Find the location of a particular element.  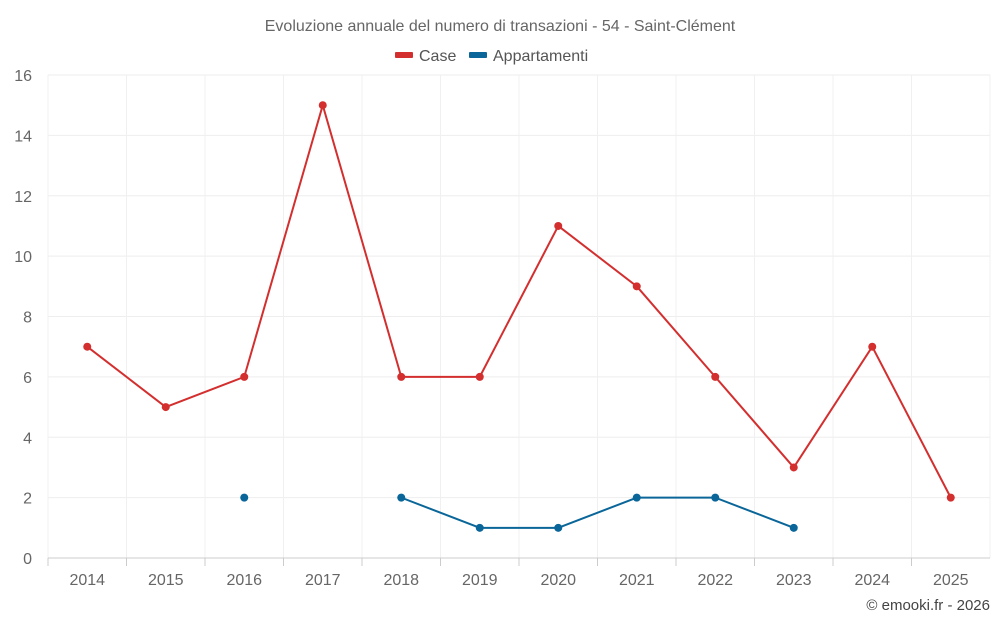

y-axis-ticks: 0 2 4 6 8 10 12 14 16 is located at coordinates (23, 318).